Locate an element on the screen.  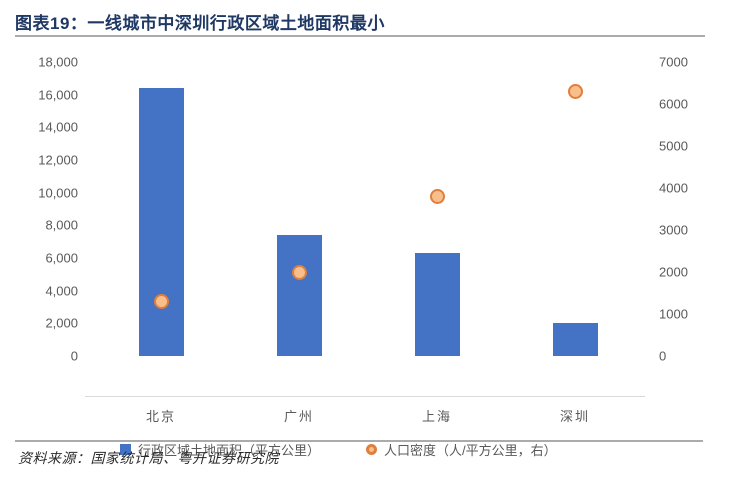
scatter-point-北京 is located at coordinates (161, 301).